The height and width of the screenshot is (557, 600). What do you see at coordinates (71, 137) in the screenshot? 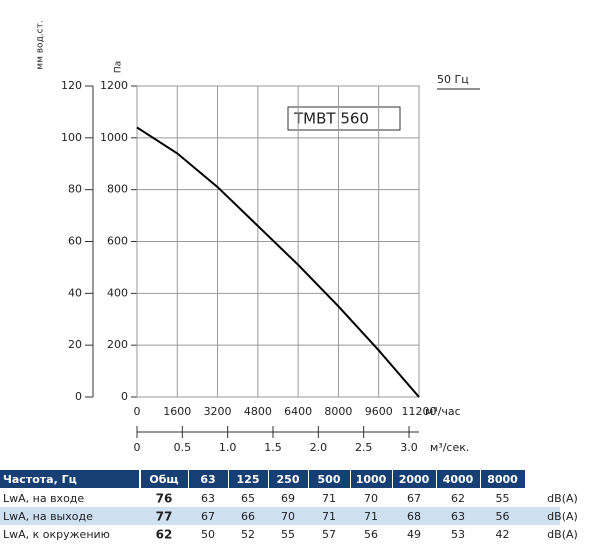
I see `y2-tick-label: 100` at bounding box center [71, 137].